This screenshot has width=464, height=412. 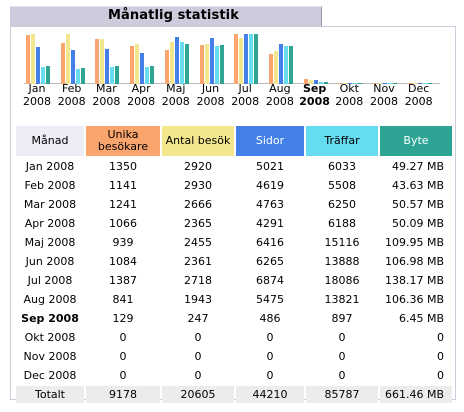 What do you see at coordinates (342, 166) in the screenshot?
I see `cell-hits: 6033` at bounding box center [342, 166].